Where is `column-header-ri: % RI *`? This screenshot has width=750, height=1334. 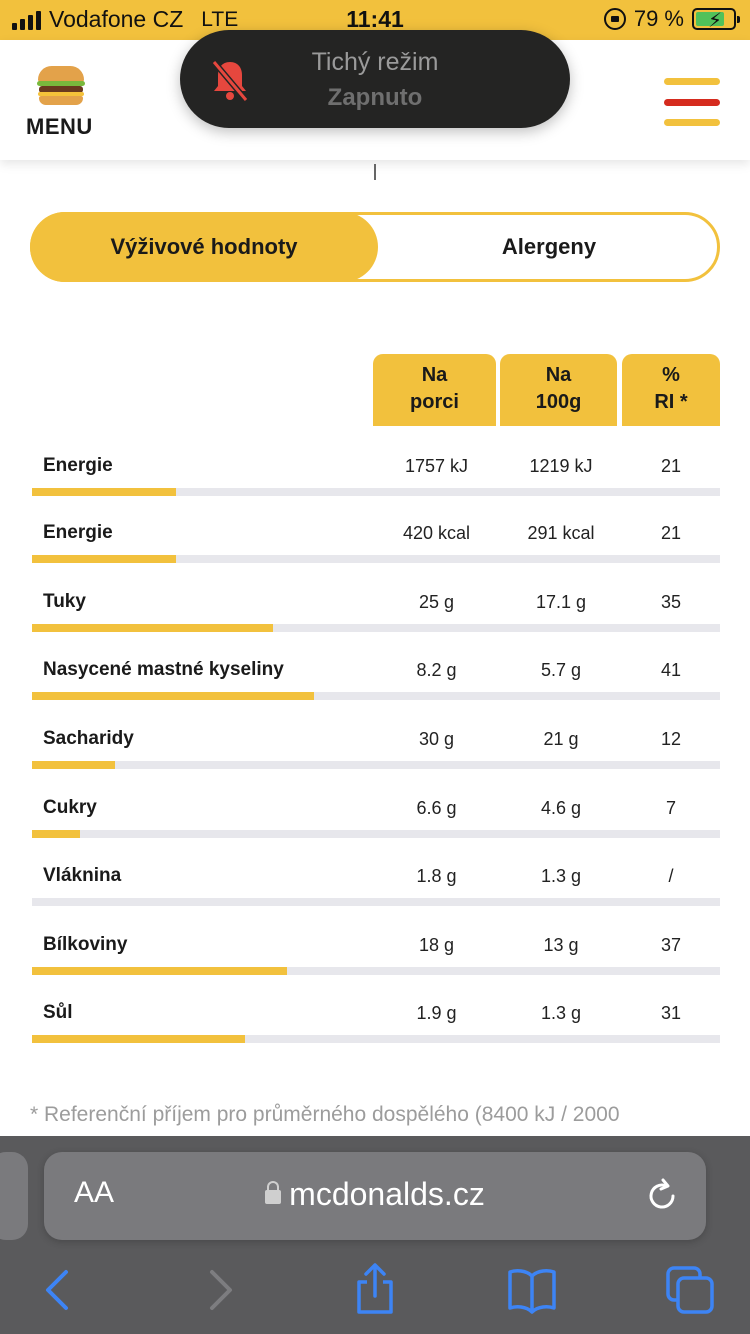 column-header-ri: % RI * is located at coordinates (671, 390).